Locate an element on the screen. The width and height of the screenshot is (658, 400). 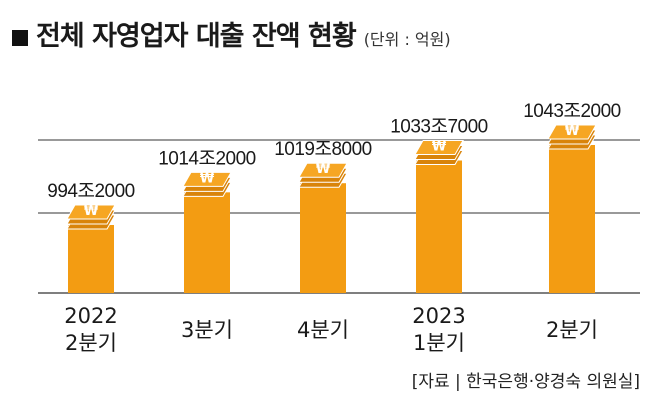
data-label: 994조2000 is located at coordinates (90, 191).